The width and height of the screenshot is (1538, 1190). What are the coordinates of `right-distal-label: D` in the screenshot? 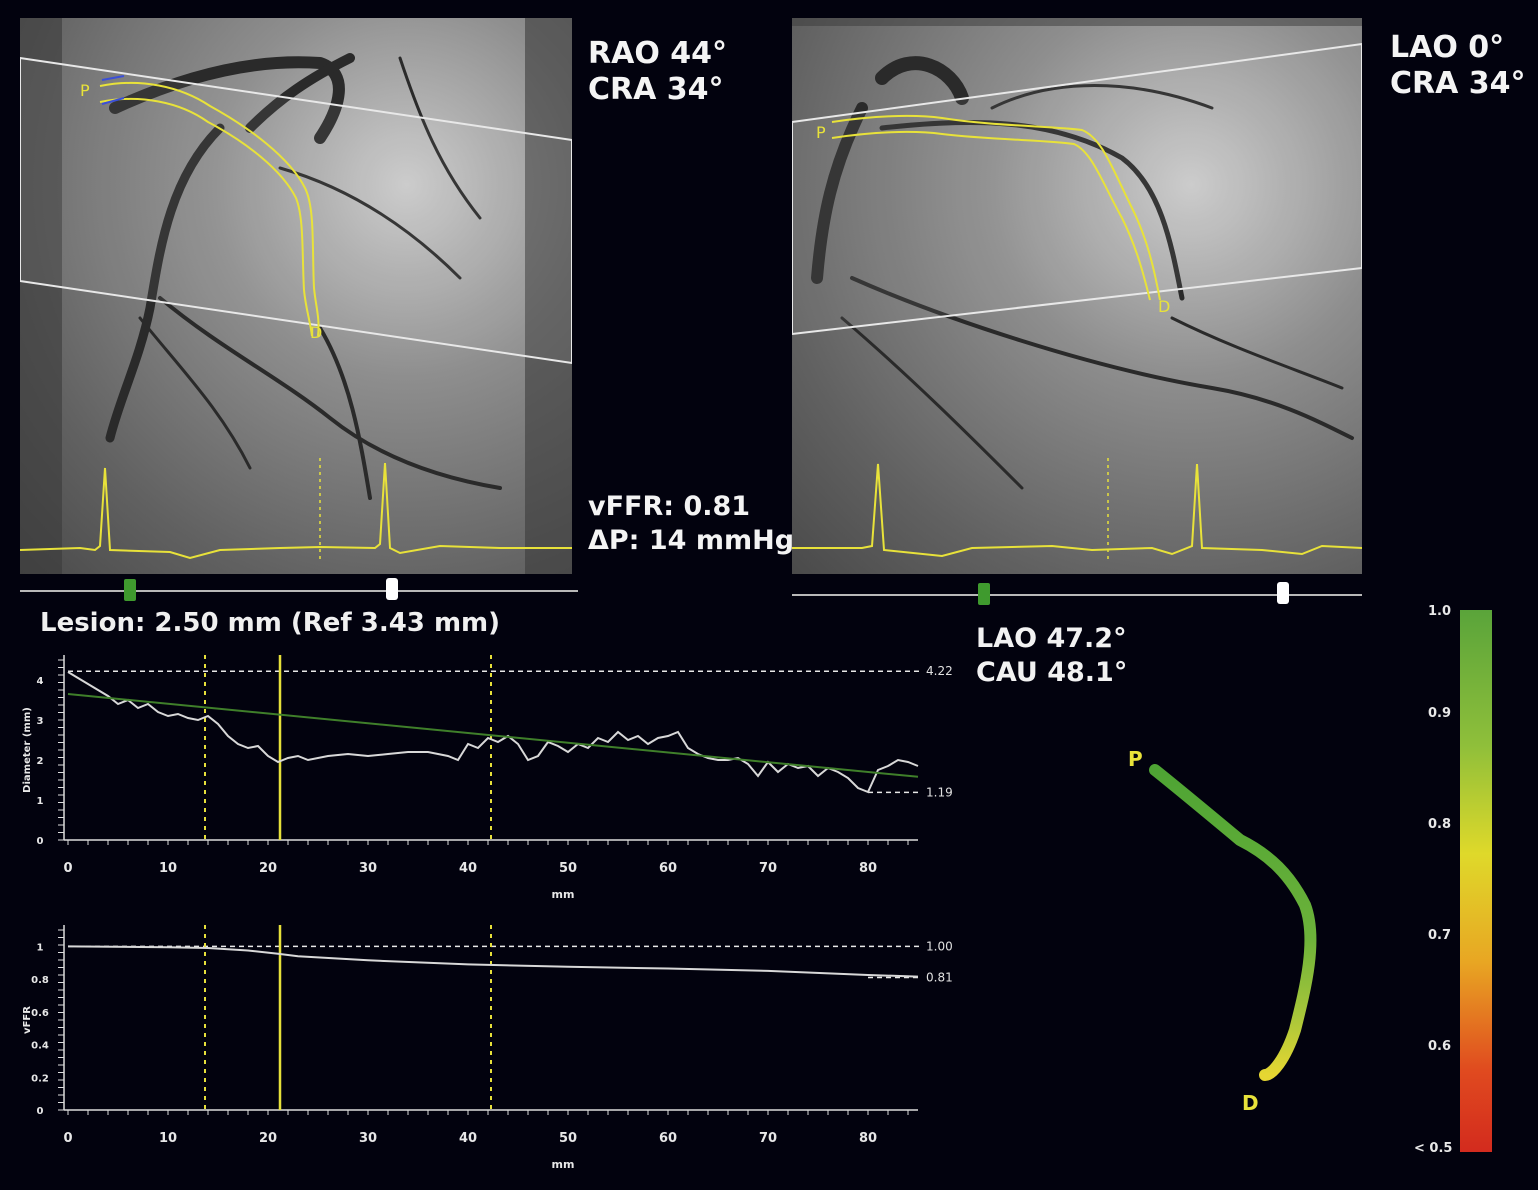 It's located at (1164, 306).